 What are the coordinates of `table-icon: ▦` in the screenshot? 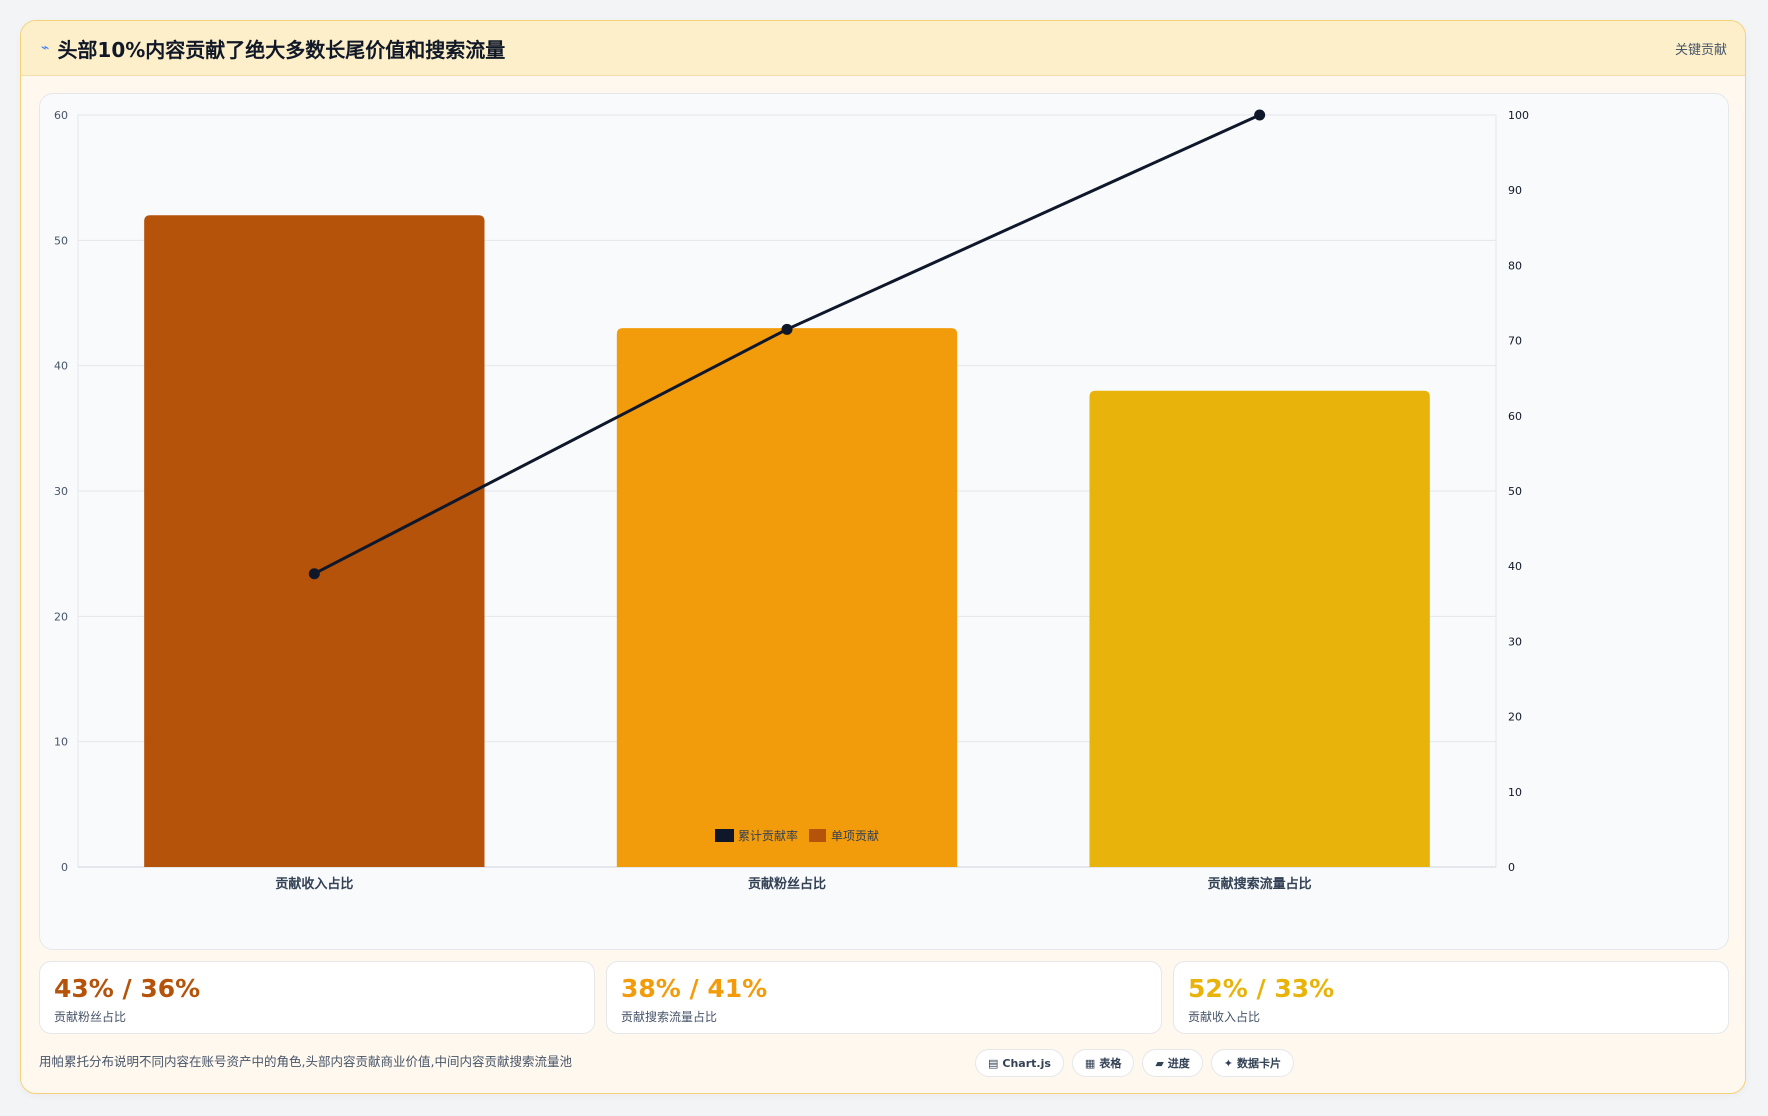 It's located at (1090, 1063).